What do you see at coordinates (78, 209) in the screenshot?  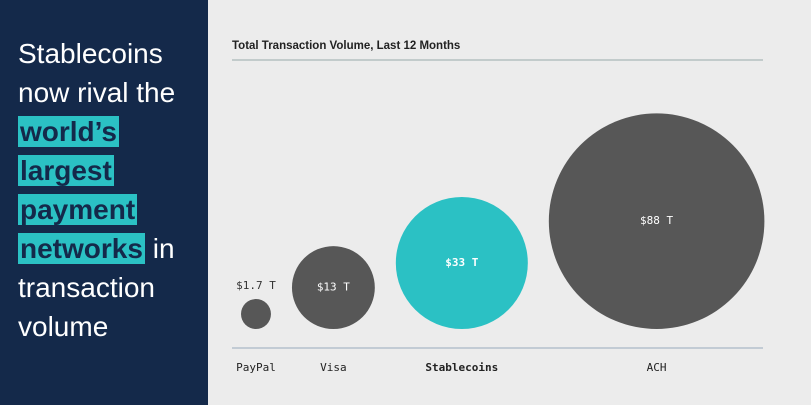 I see `headline-highlight: payment` at bounding box center [78, 209].